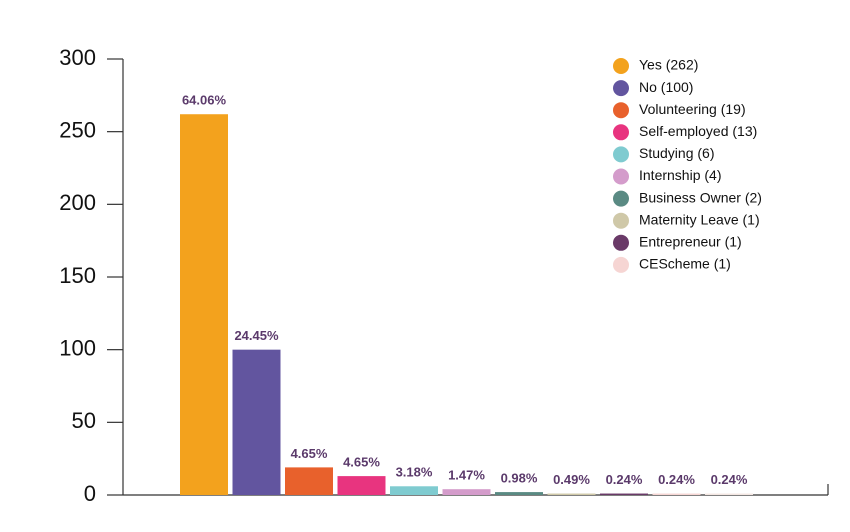 The image size is (850, 532). Describe the element at coordinates (77, 57) in the screenshot. I see `y-tick-label: 300` at that location.